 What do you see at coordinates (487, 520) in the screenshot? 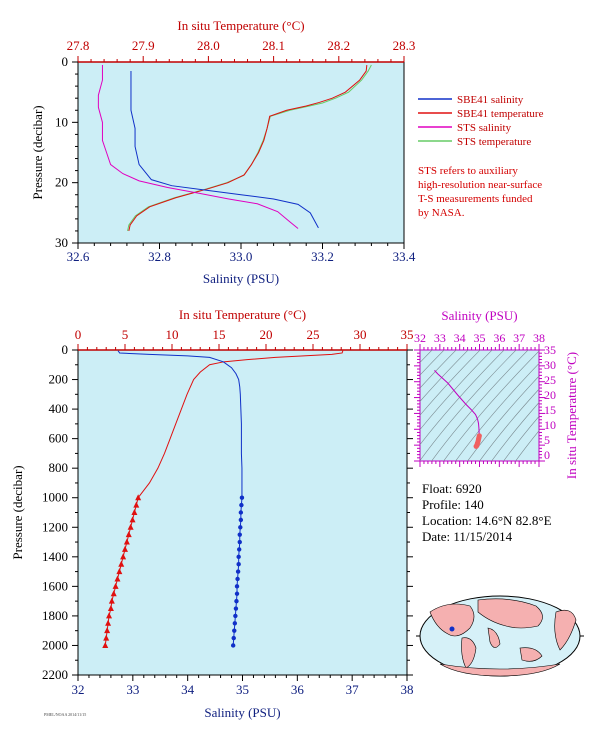
I see `float-location: Location: 14.6°N 82.8°E` at bounding box center [487, 520].